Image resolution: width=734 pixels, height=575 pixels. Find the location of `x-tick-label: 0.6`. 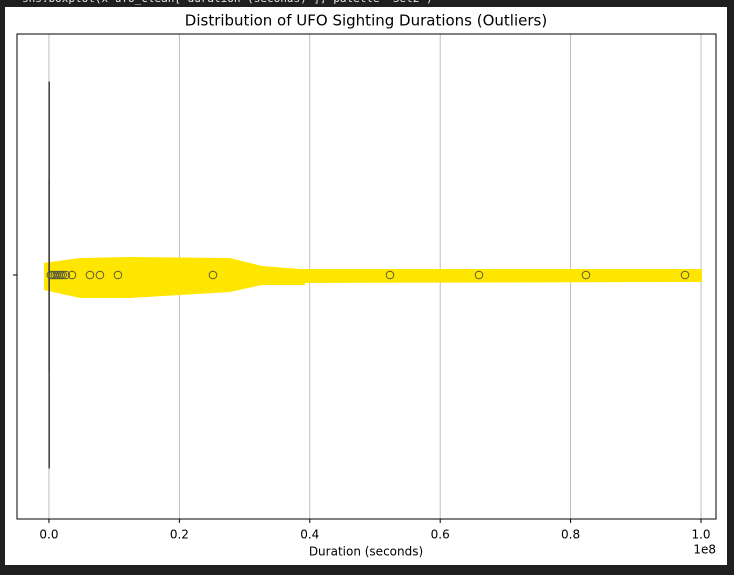

x-tick-label: 0.6 is located at coordinates (440, 535).